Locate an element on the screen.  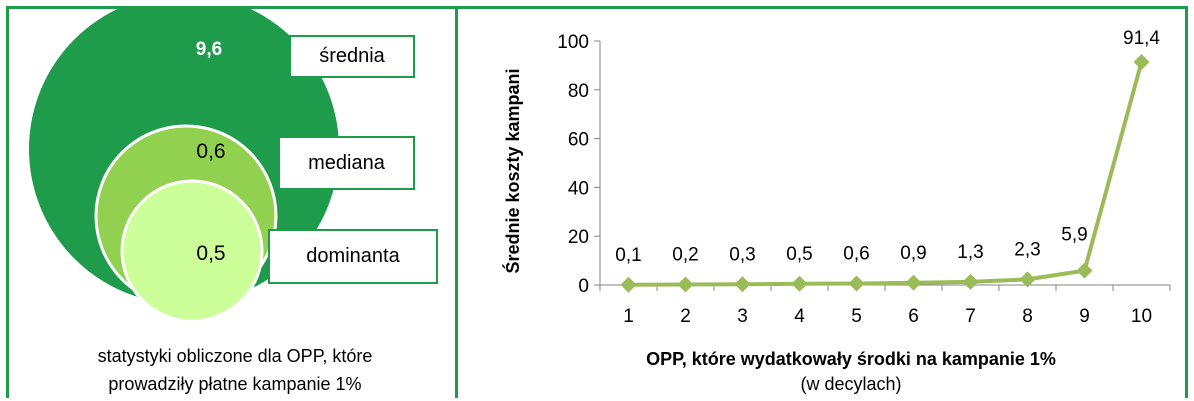
y-tick-label: 80 is located at coordinates (578, 91).